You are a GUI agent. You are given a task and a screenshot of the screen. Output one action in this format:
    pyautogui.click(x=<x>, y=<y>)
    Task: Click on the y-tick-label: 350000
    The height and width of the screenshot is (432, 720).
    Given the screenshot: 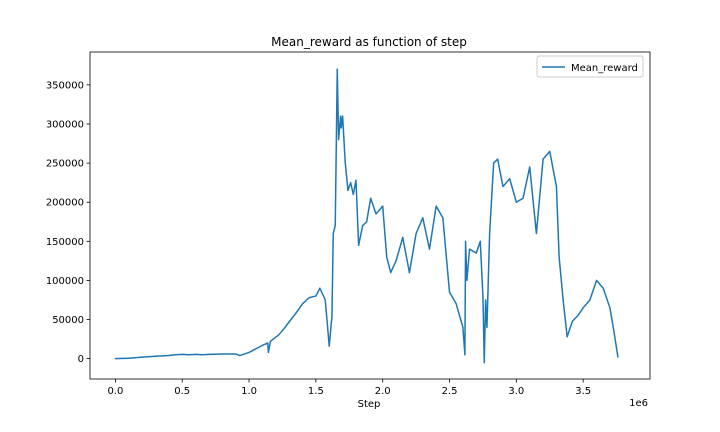 What is the action you would take?
    pyautogui.click(x=65, y=85)
    